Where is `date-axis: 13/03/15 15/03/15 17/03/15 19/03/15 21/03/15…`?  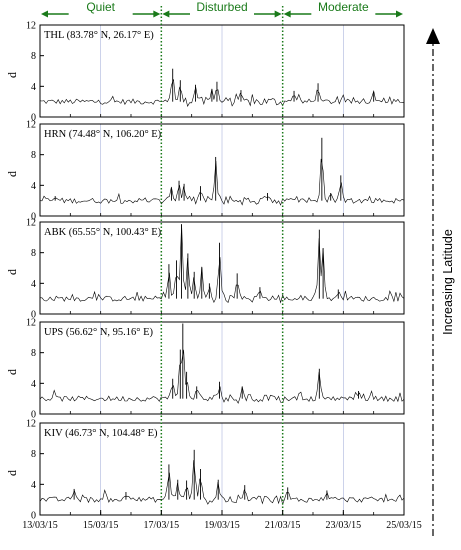 date-axis: 13/03/15 15/03/15 17/03/15 19/03/15 21/03/15… is located at coordinates (222, 520).